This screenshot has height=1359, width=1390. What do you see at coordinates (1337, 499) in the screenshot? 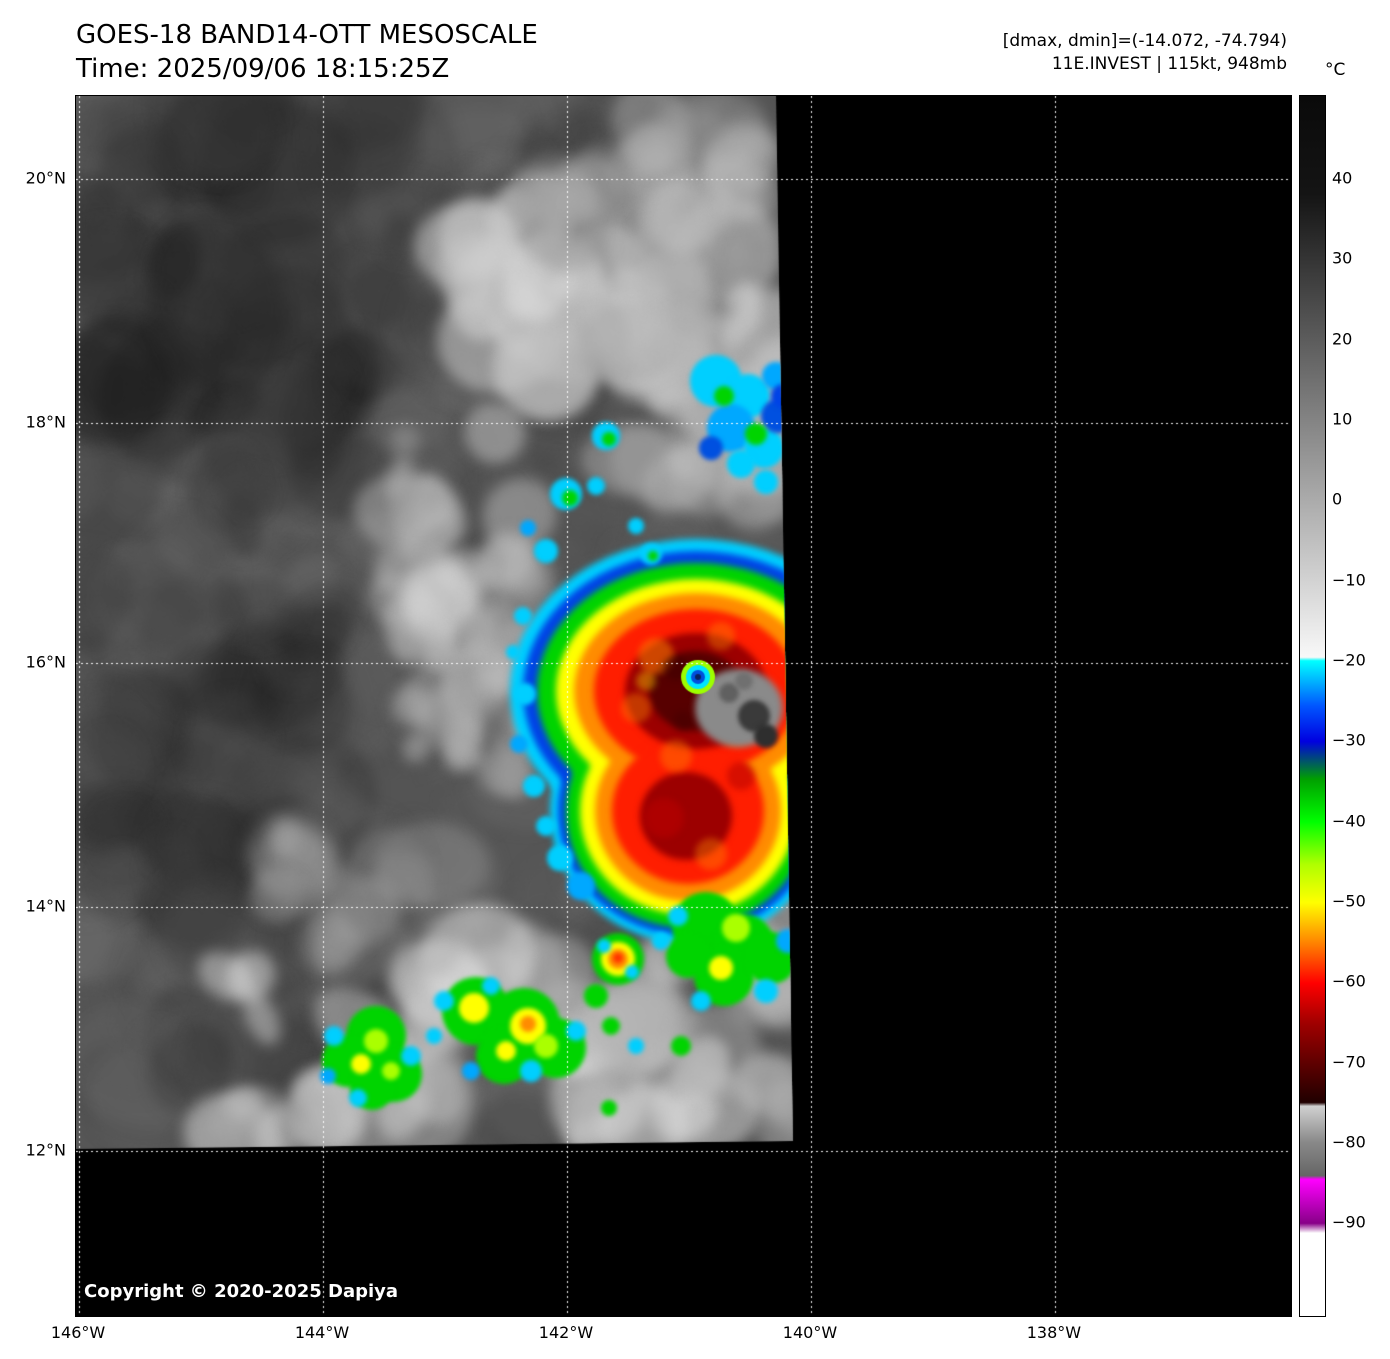
I see `colorbar-tick-label: 0` at bounding box center [1337, 499].